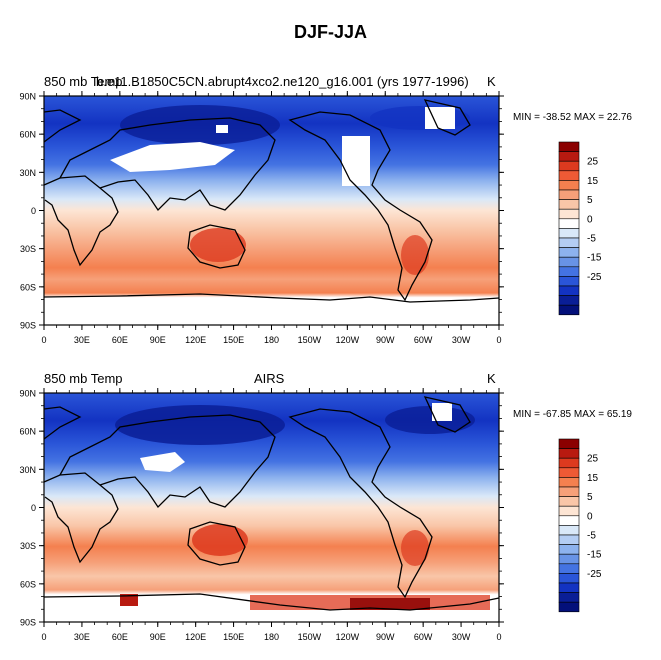  Describe the element at coordinates (82, 340) in the screenshot. I see `lon-tick-label: 30E` at that location.